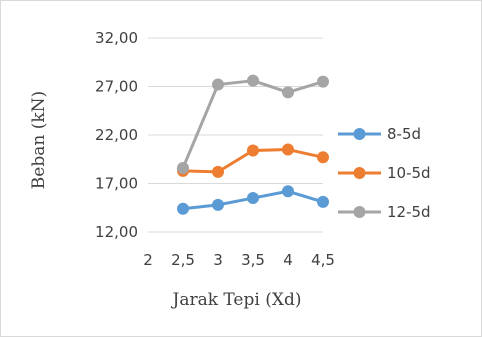 This screenshot has height=337, width=482. What do you see at coordinates (323, 260) in the screenshot?
I see `x-tick-label: 4,5` at bounding box center [323, 260].